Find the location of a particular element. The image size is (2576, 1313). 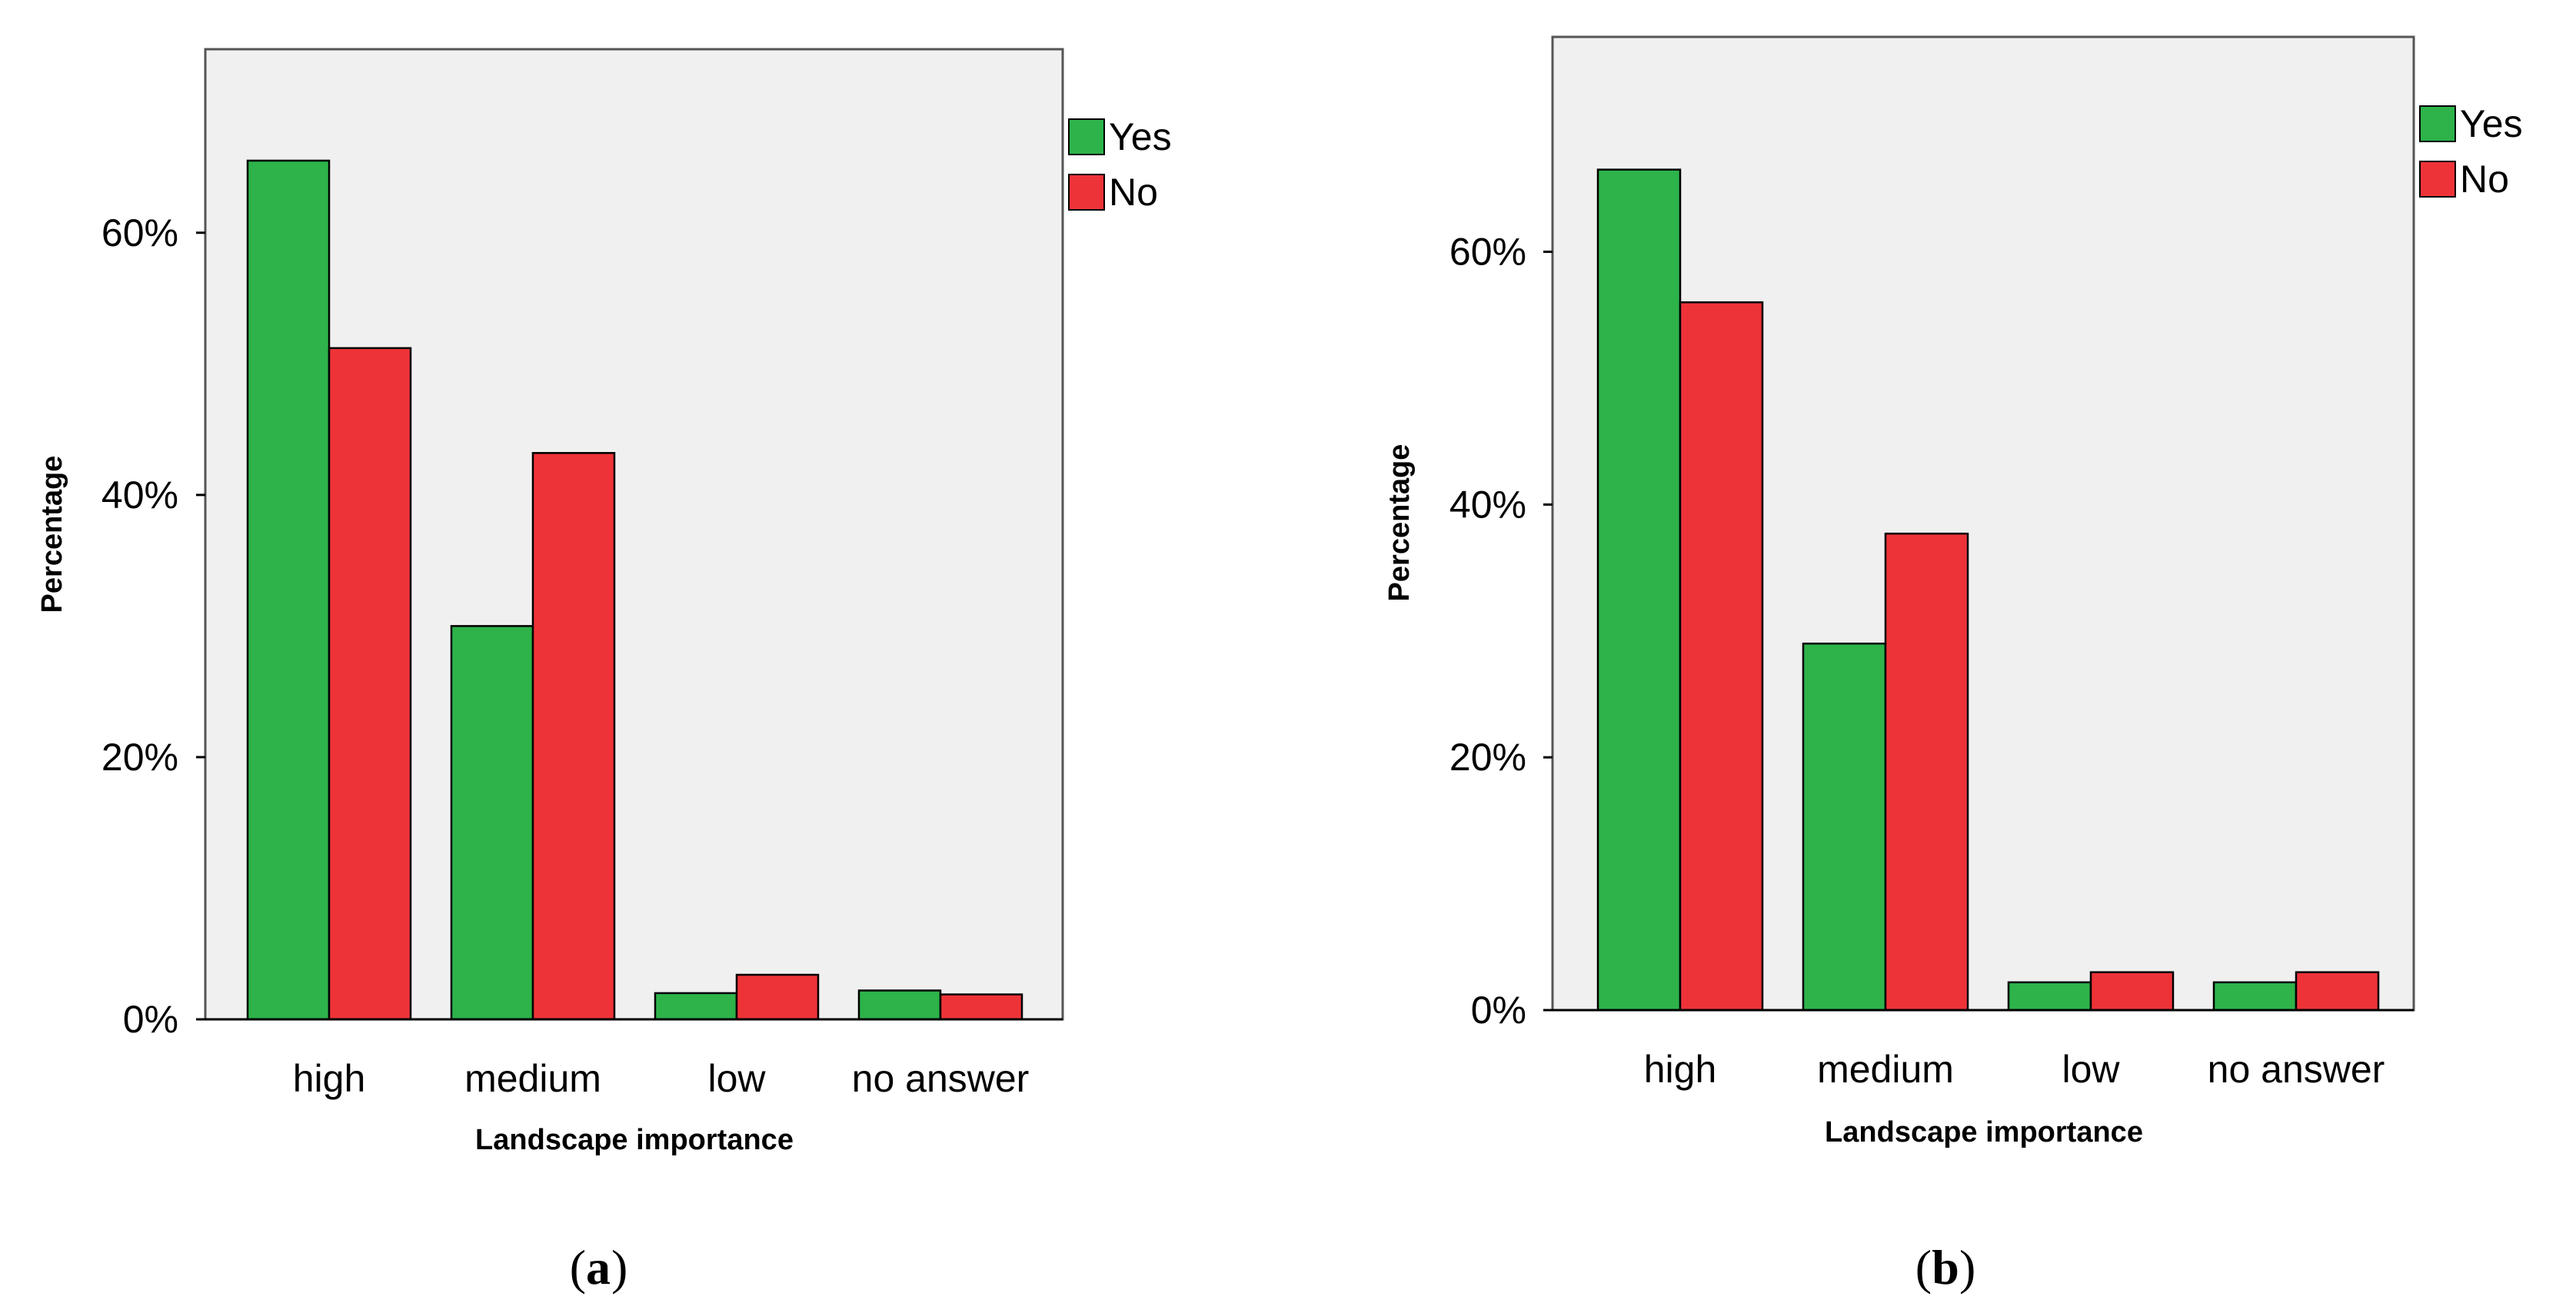

legend-label-b-no: No is located at coordinates (2484, 180).